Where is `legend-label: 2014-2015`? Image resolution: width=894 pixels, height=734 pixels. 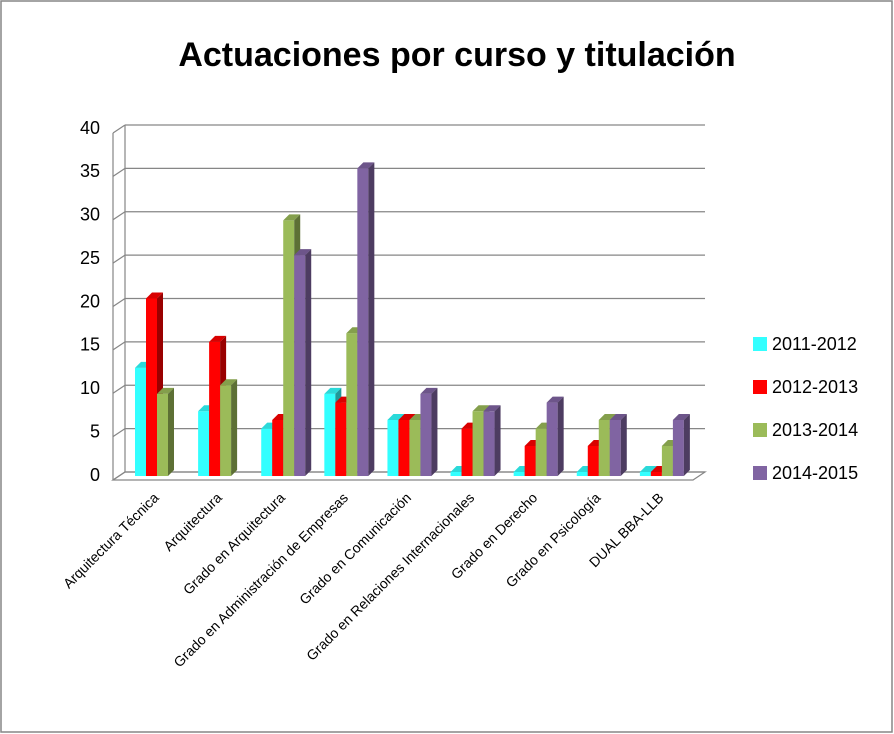 legend-label: 2014-2015 is located at coordinates (815, 473).